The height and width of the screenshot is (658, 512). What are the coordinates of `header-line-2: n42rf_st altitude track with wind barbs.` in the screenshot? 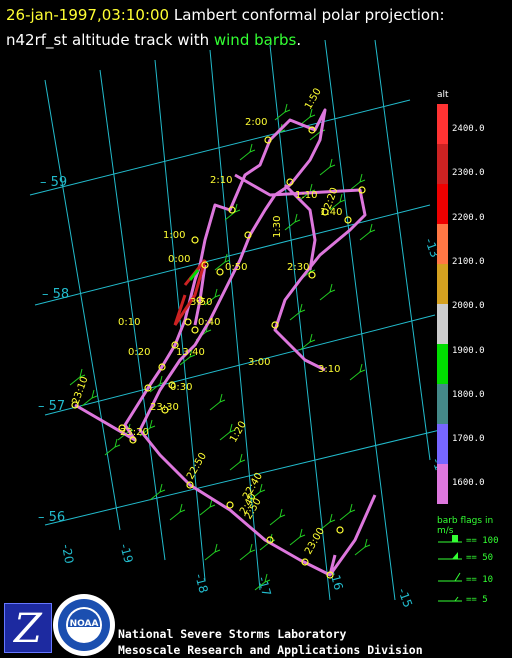 It's located at (256, 40).